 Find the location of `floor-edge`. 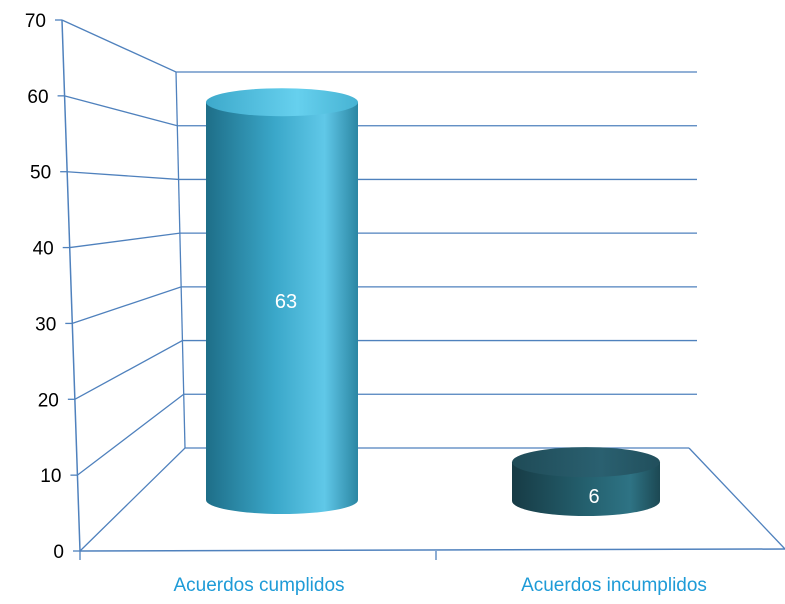

floor-edge is located at coordinates (736, 498).